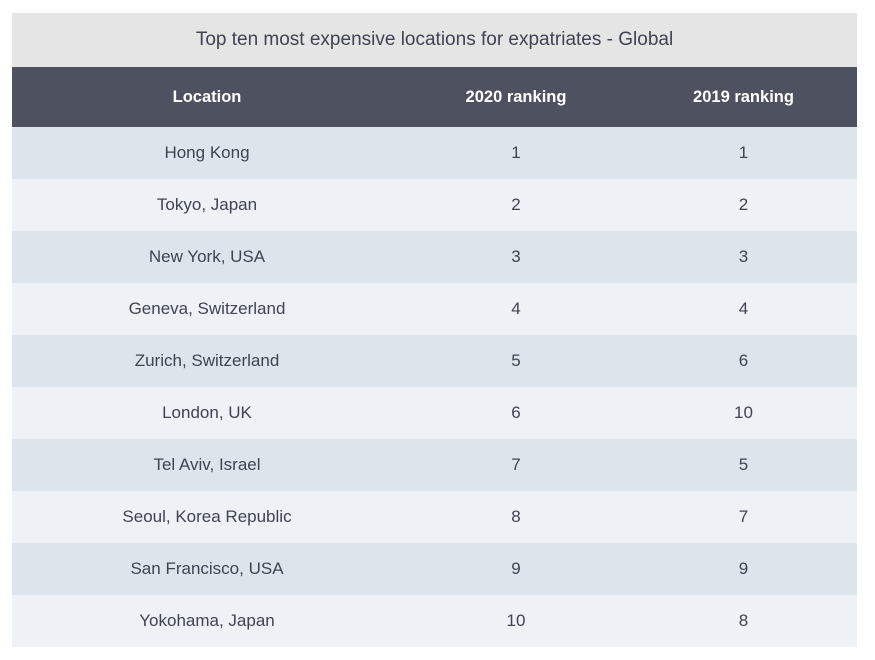 The width and height of the screenshot is (875, 660). What do you see at coordinates (516, 568) in the screenshot?
I see `rank-2020-cell: 9` at bounding box center [516, 568].